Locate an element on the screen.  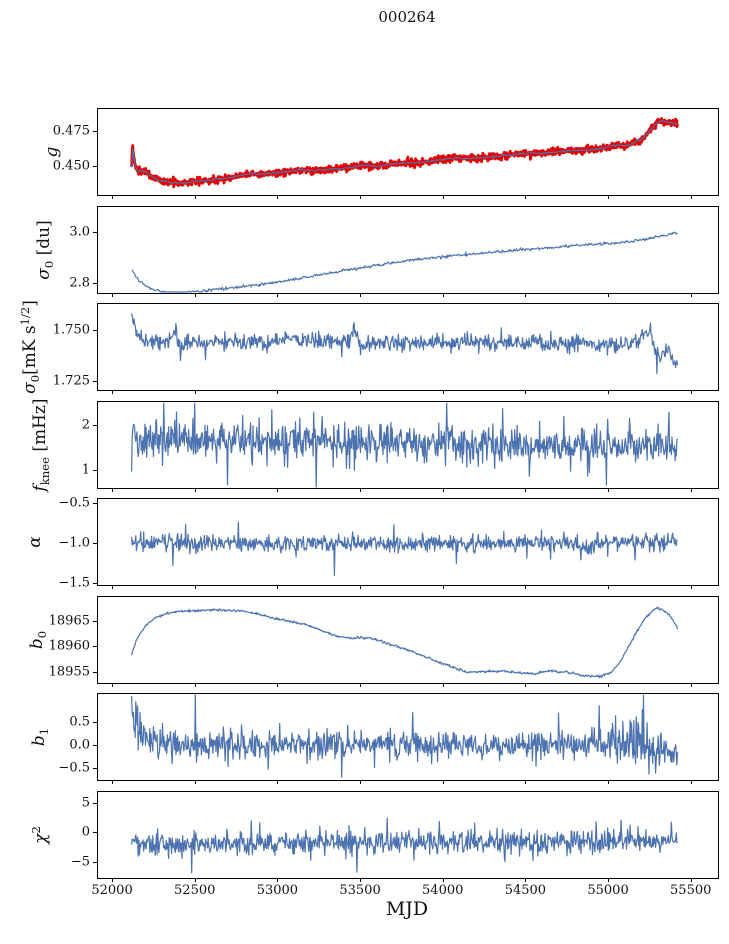
panel-f_knee: 1 2 fknee [mHz] is located at coordinates (374, 445).